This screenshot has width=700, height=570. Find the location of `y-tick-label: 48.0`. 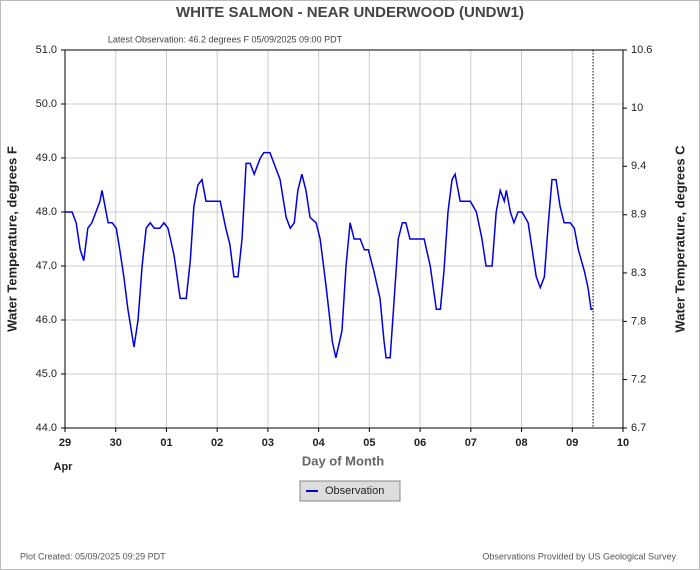

y-tick-label: 48.0 is located at coordinates (46, 212).